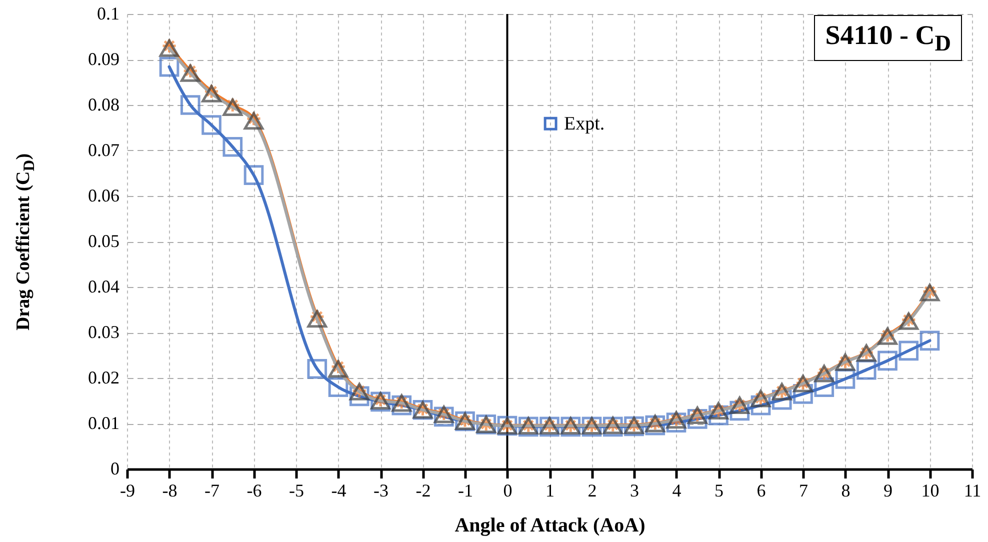  What do you see at coordinates (104, 286) in the screenshot?
I see `y-tick-label: 0.04` at bounding box center [104, 286].